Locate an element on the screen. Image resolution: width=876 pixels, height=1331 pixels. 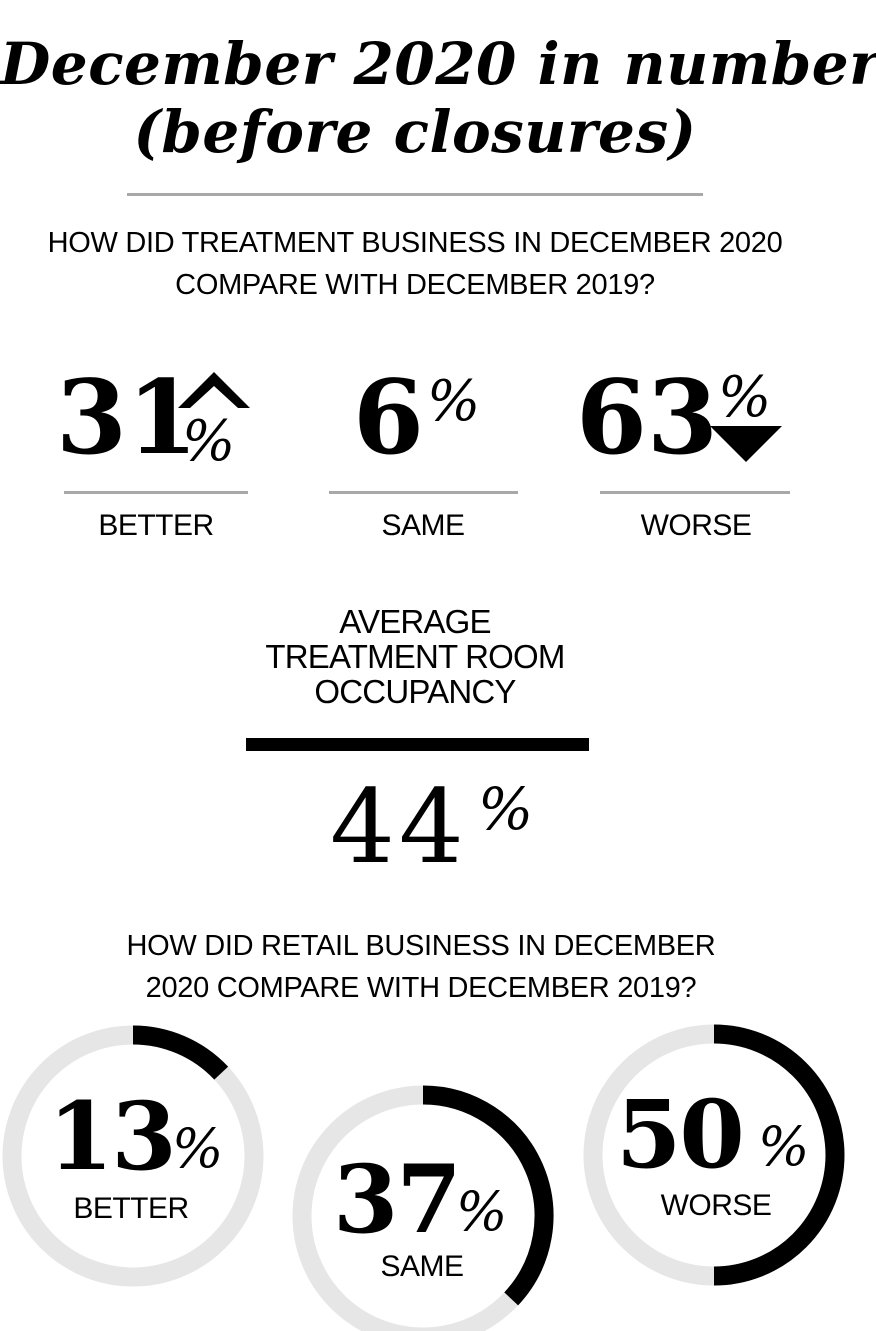
treatment-better-unit: % is located at coordinates (209, 441).